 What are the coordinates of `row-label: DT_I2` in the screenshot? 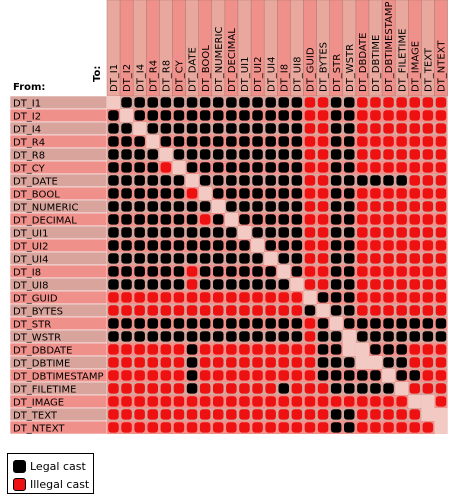 It's located at (27, 117).